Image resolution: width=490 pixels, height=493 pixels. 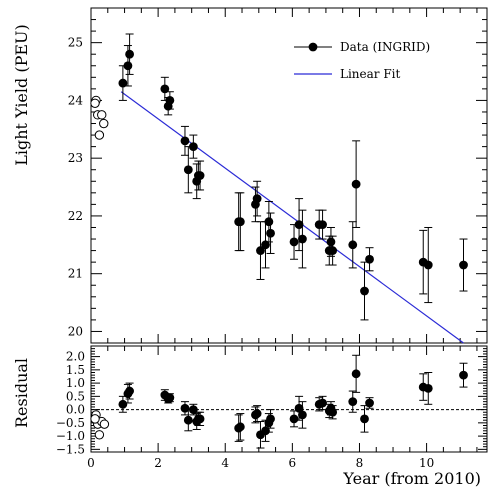 I want to click on y-axis-label: Light Yield (PEU), so click(x=21, y=95).